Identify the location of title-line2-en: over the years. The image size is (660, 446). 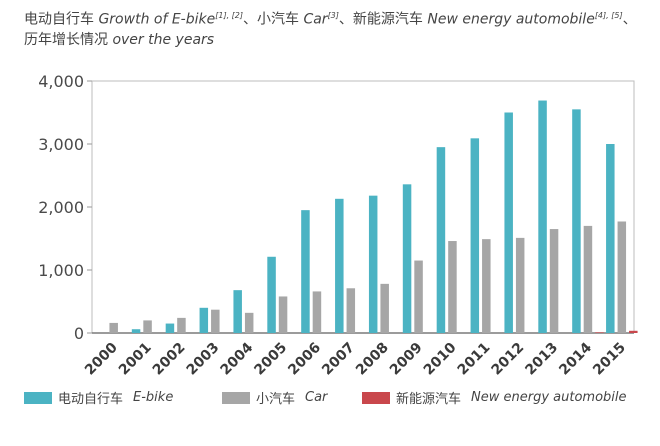
(163, 39).